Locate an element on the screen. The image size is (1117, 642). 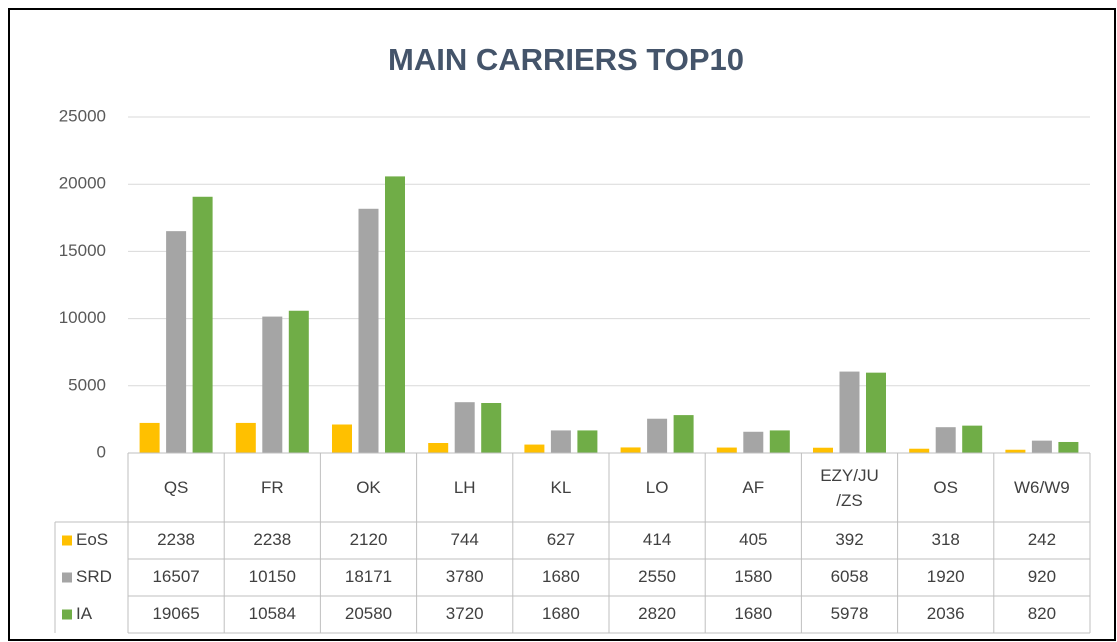
x-tick-label: FR is located at coordinates (272, 487).